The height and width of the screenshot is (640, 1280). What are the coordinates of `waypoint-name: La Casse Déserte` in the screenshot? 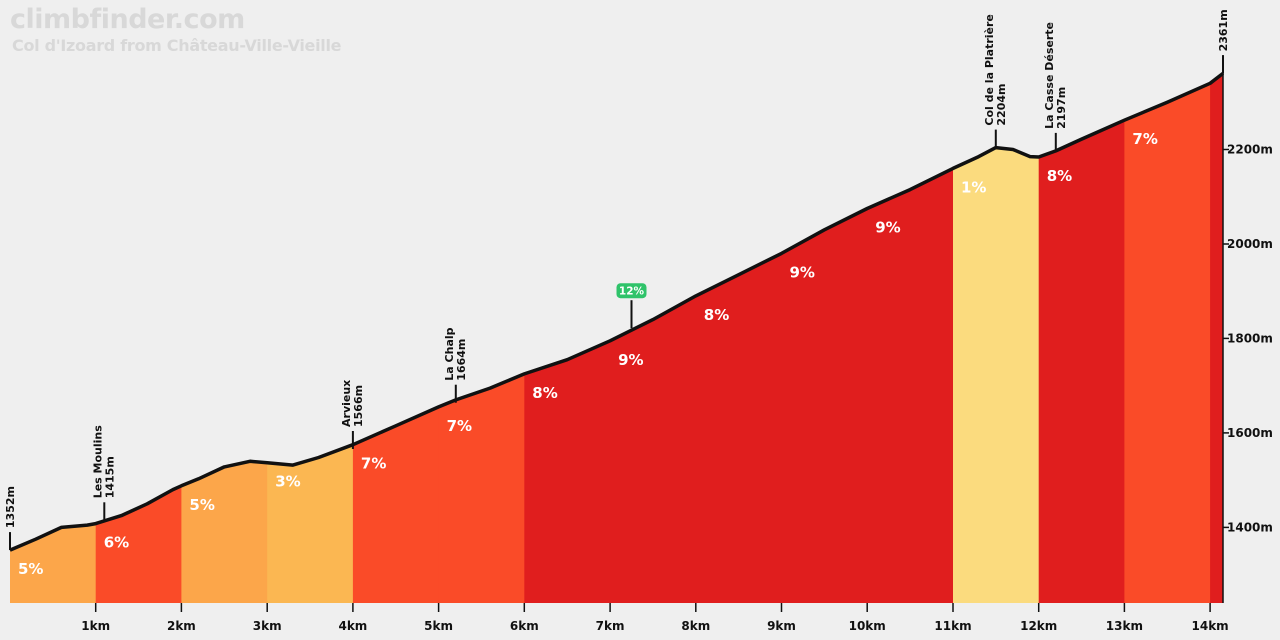 It's located at (1049, 75).